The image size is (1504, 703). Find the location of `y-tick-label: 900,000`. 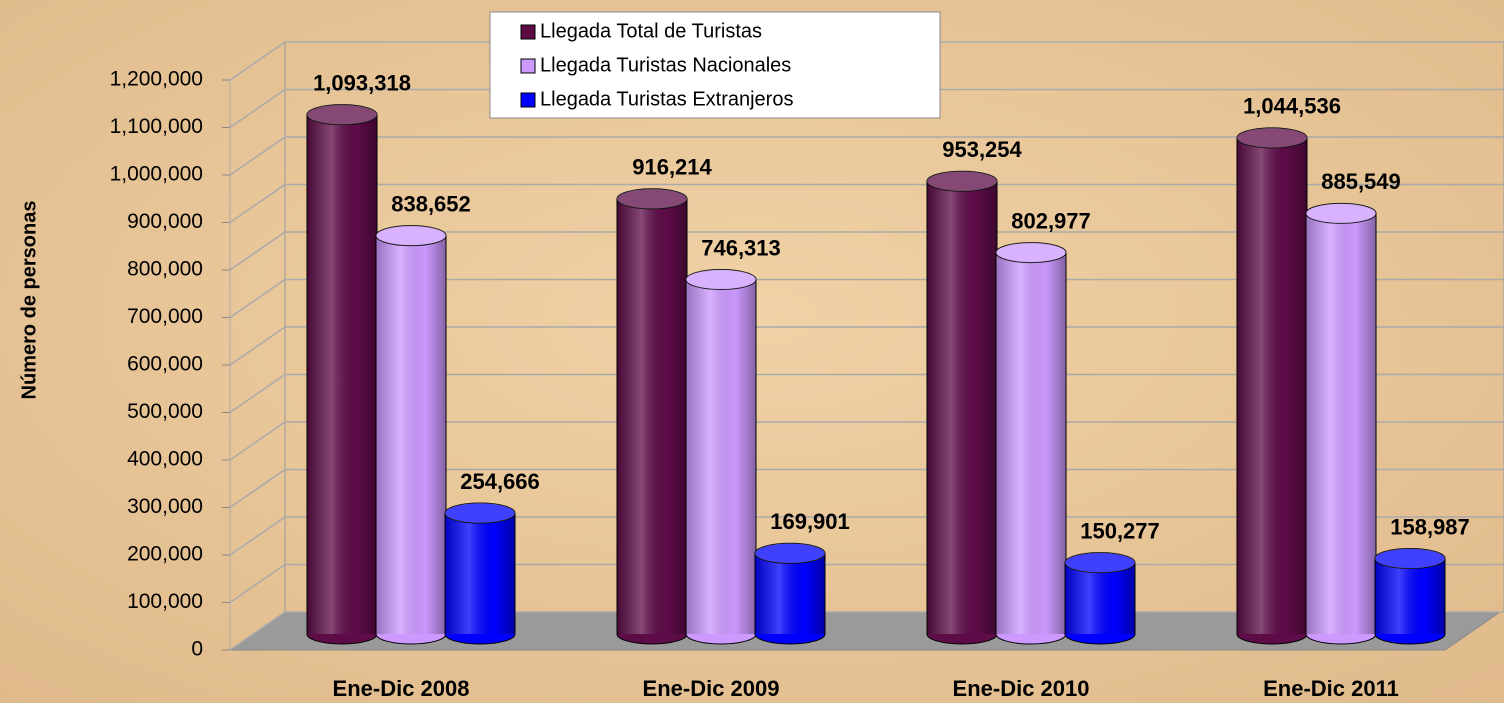

y-tick-label: 900,000 is located at coordinates (165, 221).